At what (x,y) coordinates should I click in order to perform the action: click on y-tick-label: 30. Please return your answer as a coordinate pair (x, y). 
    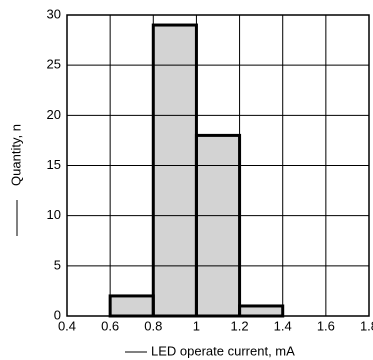
    Looking at the image, I should click on (54, 13).